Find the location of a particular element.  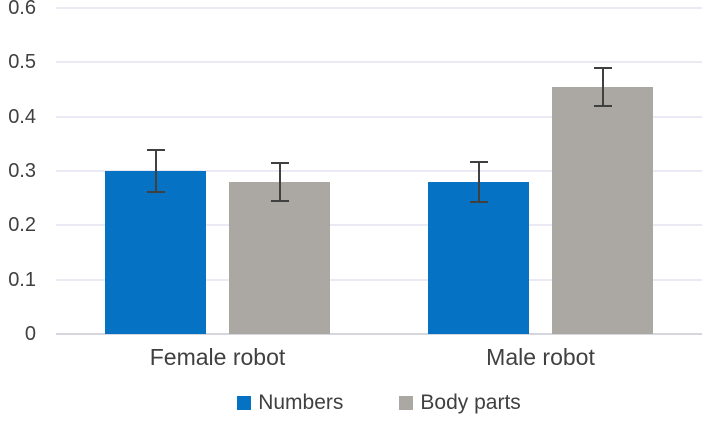

error-bar-cap-top-numbers-male-robot is located at coordinates (478, 161).